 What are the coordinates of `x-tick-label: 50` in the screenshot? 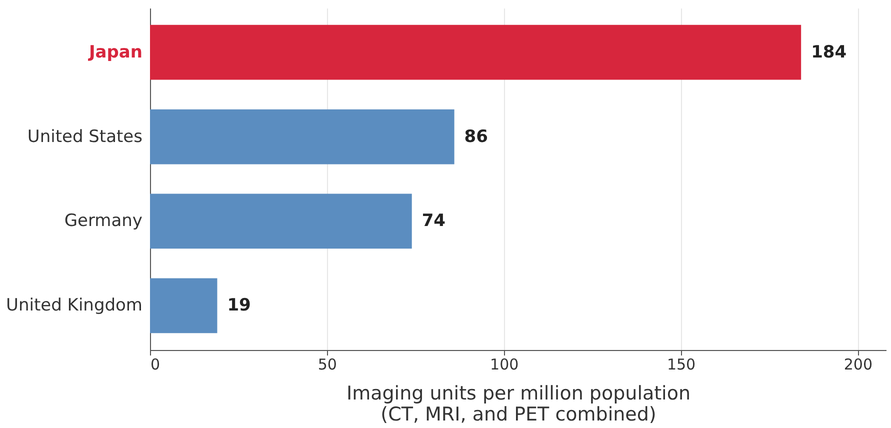 It's located at (327, 365).